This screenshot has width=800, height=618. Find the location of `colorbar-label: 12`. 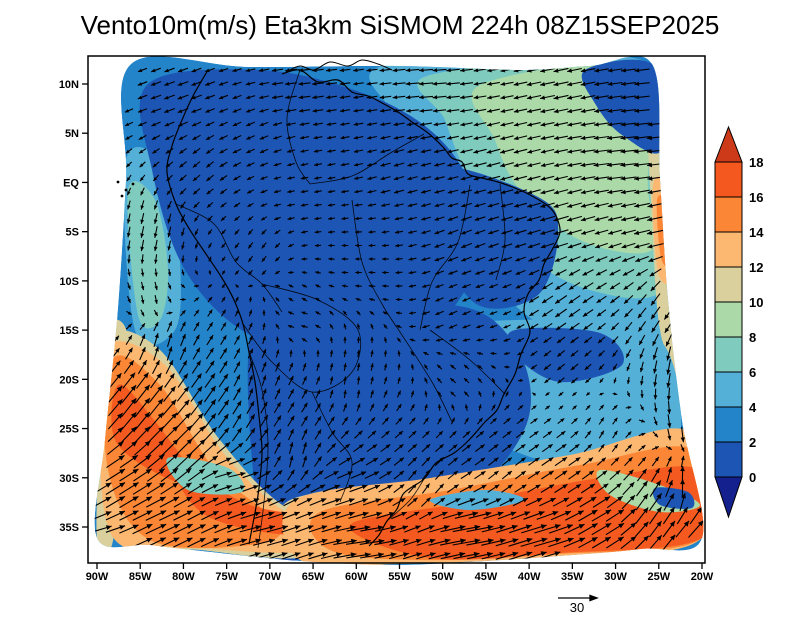

colorbar-label: 12 is located at coordinates (756, 267).